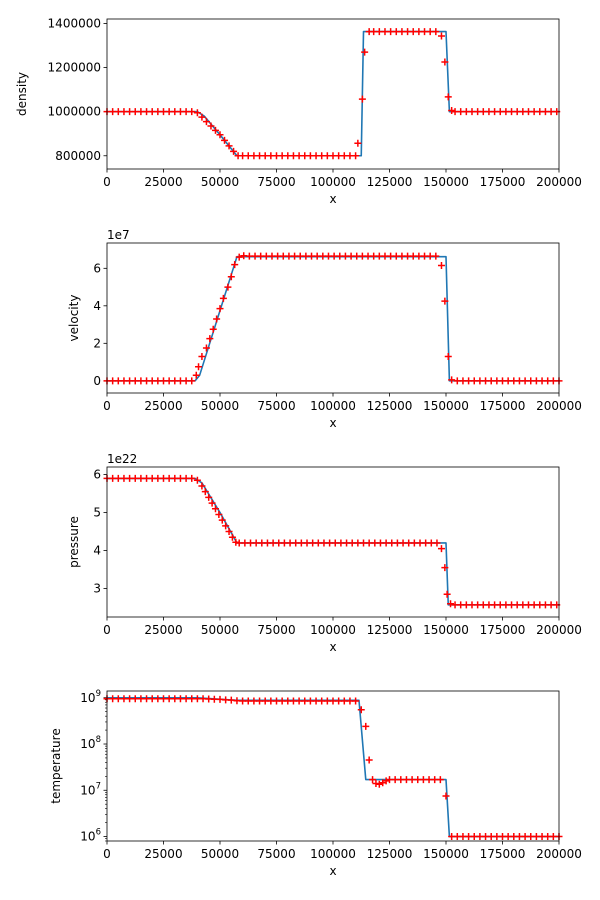  What do you see at coordinates (90, 743) in the screenshot?
I see `y-tick-label: 10⁸` at bounding box center [90, 743].